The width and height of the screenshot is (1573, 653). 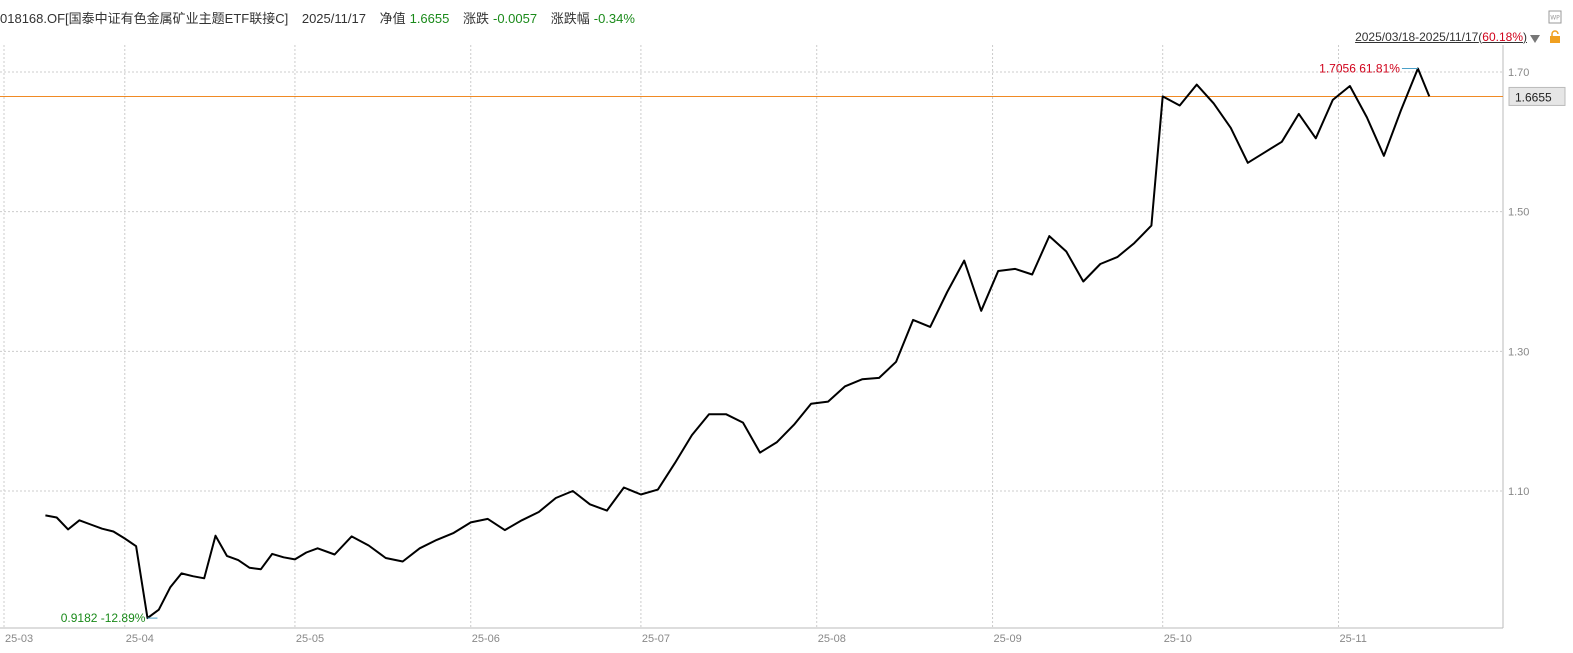 I want to click on current-value-box, so click(x=1537, y=96).